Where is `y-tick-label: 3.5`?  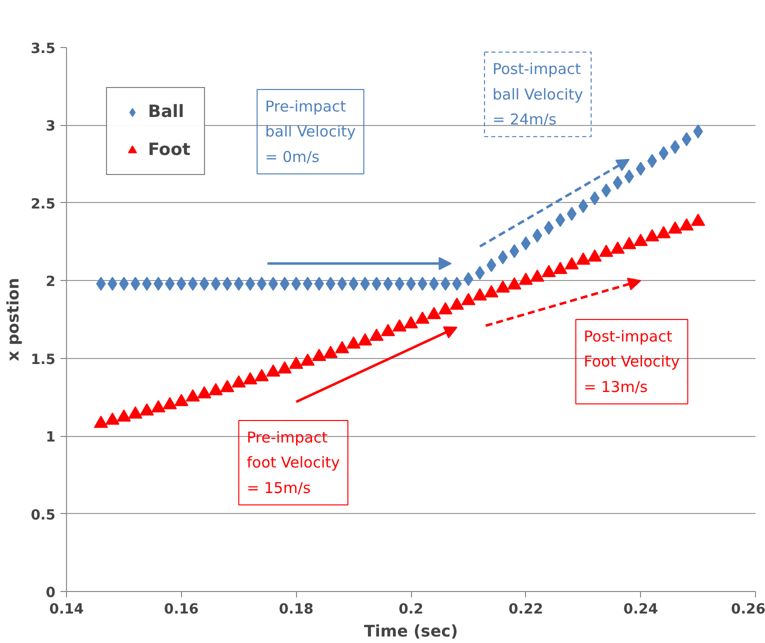
y-tick-label: 3.5 is located at coordinates (43, 49).